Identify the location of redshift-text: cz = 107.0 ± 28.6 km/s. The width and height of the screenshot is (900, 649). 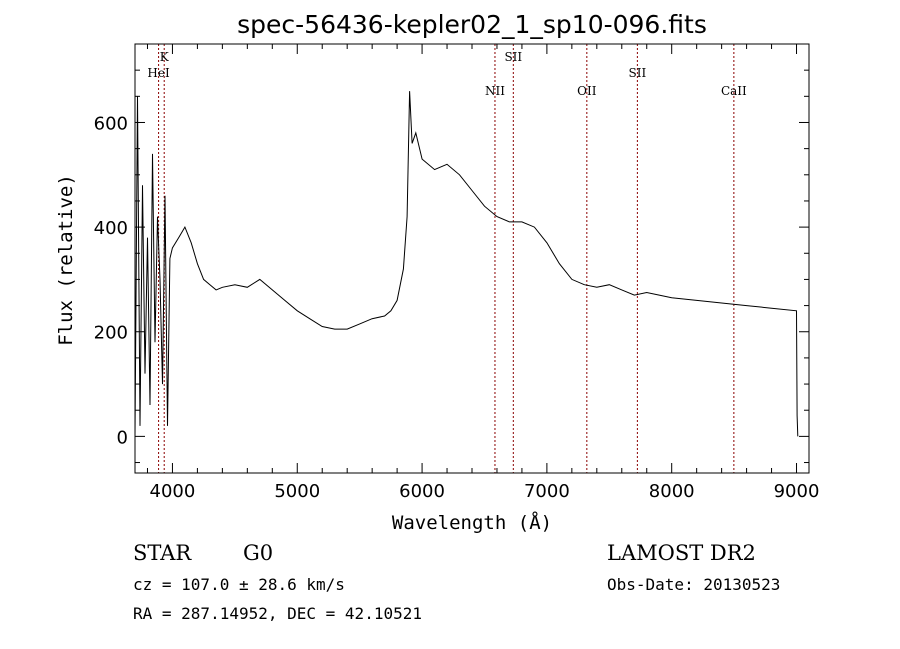
(239, 584).